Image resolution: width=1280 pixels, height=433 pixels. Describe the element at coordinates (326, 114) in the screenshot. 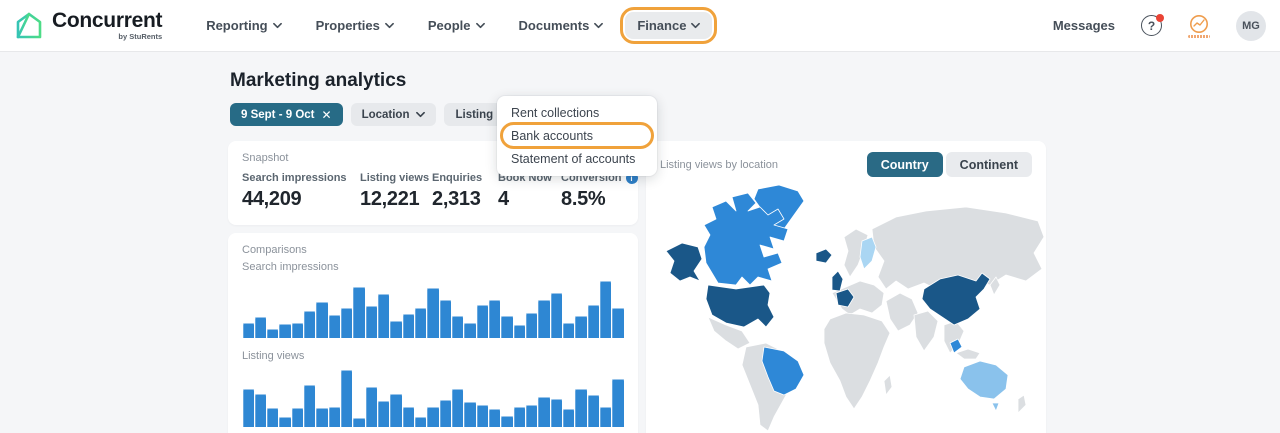

I see `close-icon: ✕` at that location.